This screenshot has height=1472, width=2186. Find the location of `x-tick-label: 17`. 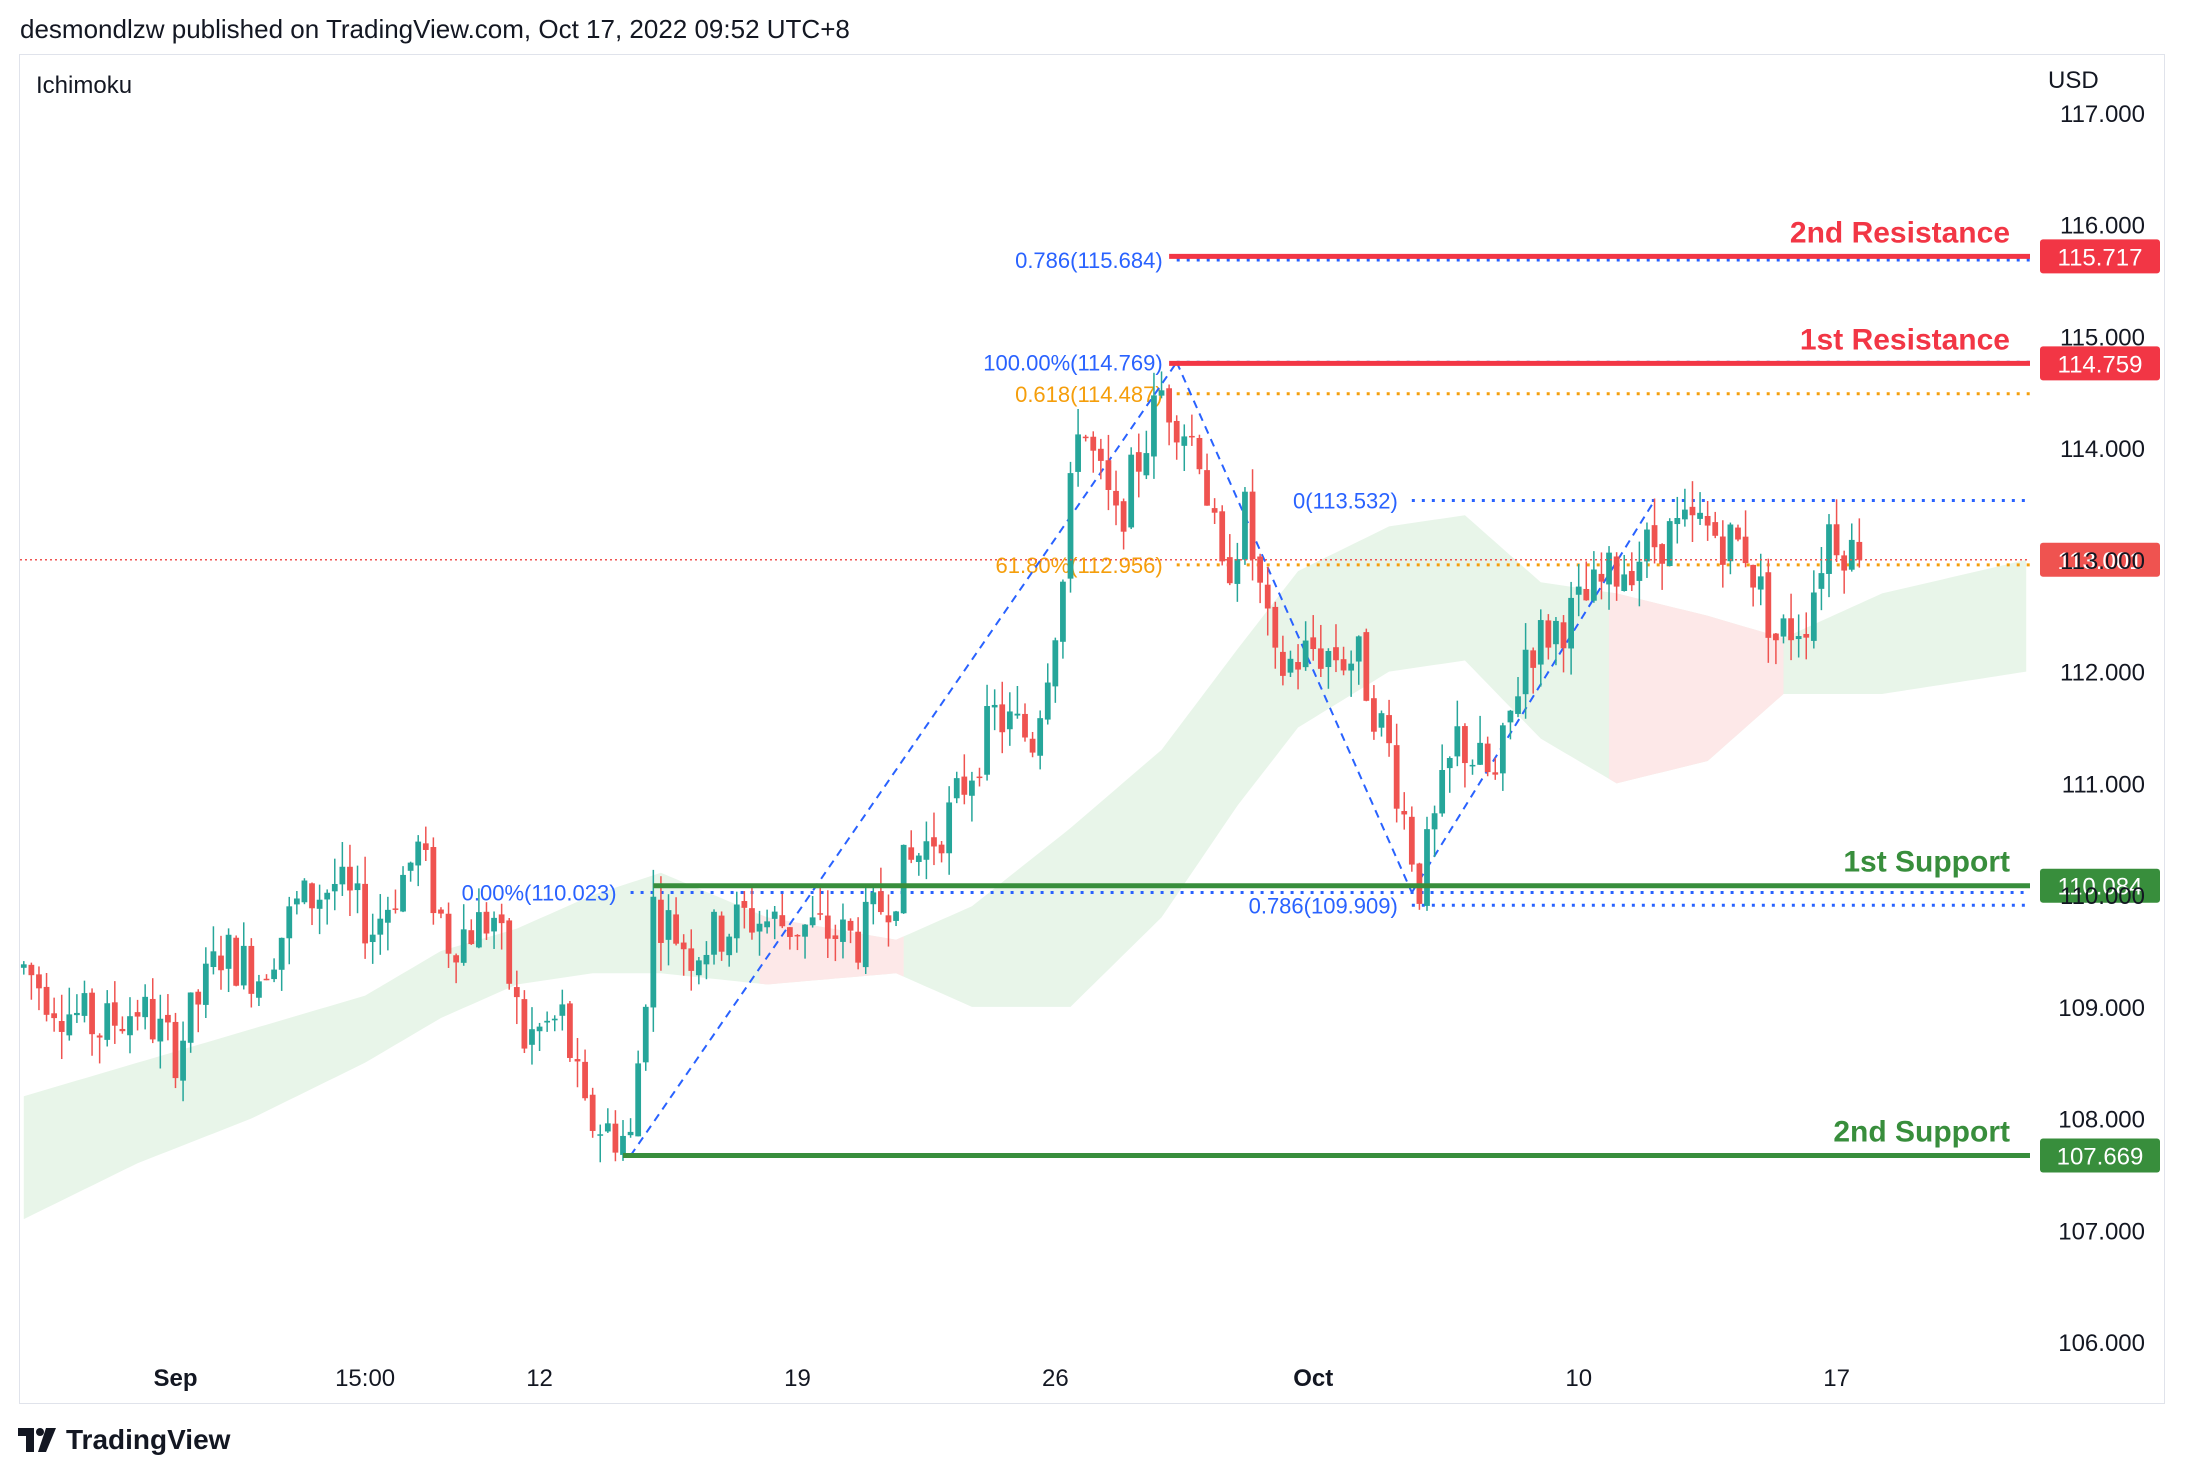

x-tick-label: 17 is located at coordinates (1836, 1378).